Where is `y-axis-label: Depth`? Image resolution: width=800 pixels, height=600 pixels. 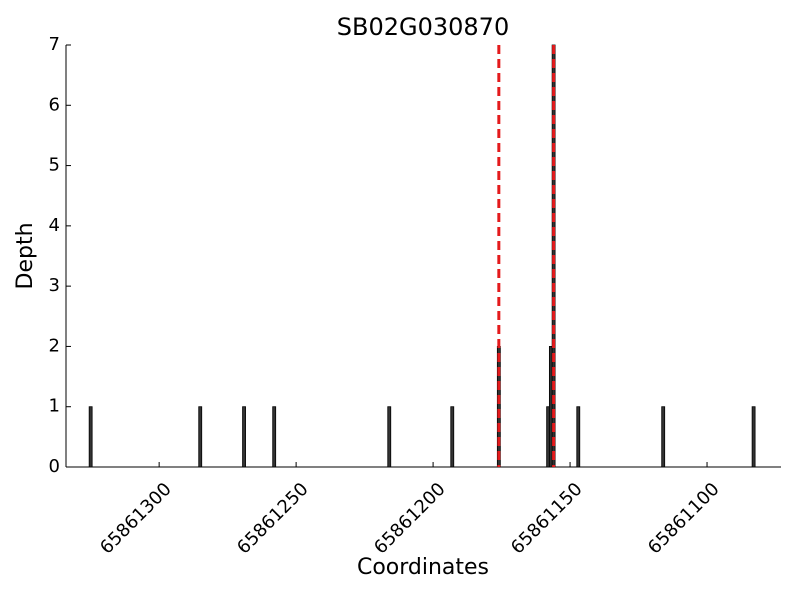 y-axis-label: Depth is located at coordinates (25, 255).